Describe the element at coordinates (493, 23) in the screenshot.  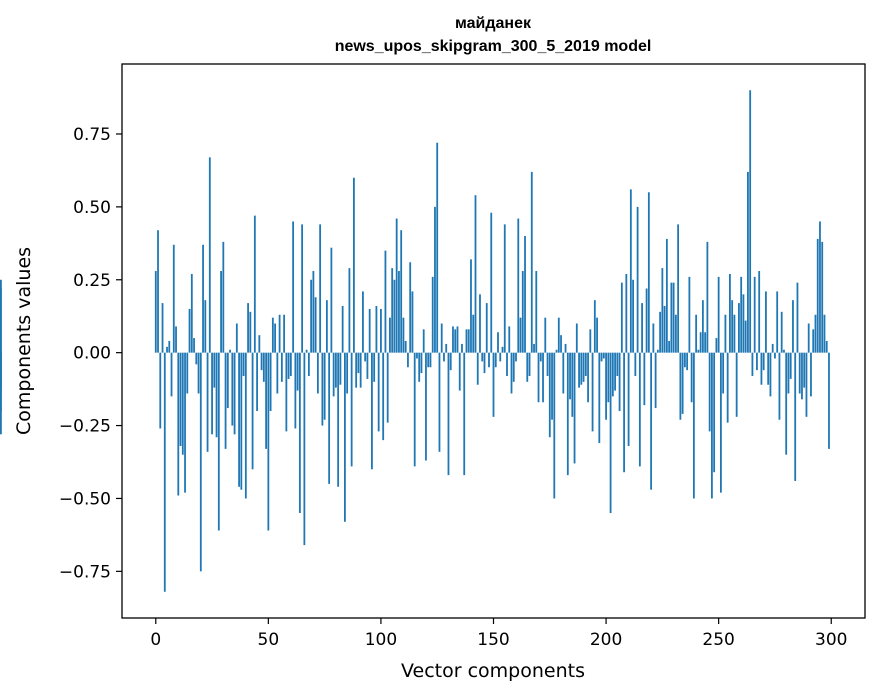
I see `chart-title: майданек` at that location.